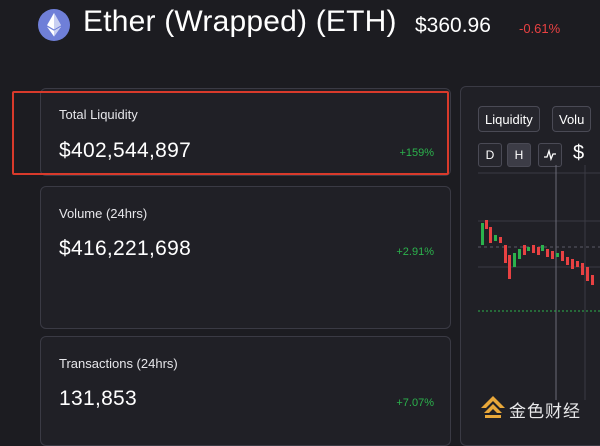 This screenshot has height=446, width=600. Describe the element at coordinates (519, 155) in the screenshot. I see `timeframe-hour-button: H` at that location.